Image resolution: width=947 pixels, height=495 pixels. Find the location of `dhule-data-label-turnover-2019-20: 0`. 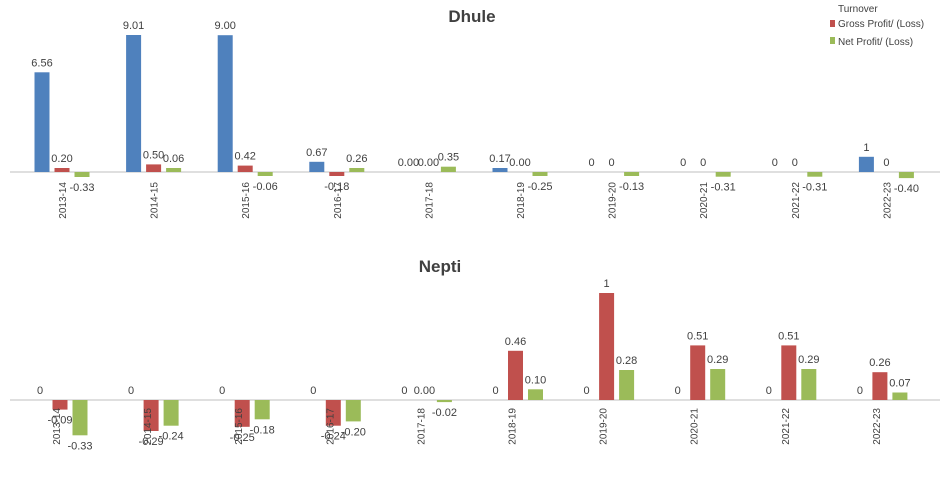

dhule-data-label-turnover-2019-20: 0 is located at coordinates (592, 163).